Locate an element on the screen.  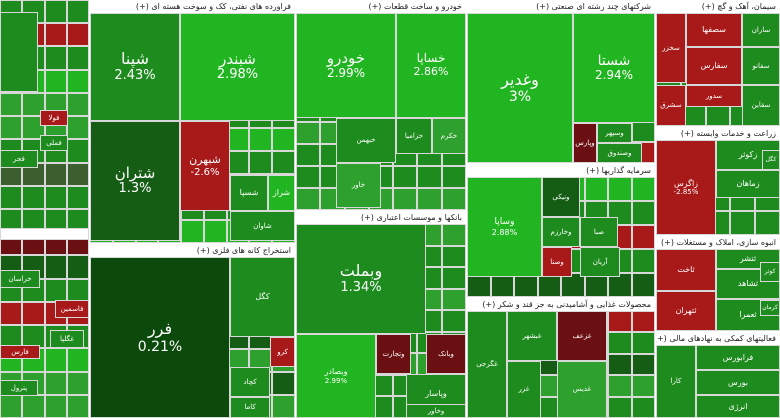
stock-tile: غزر is located at coordinates (524, 389).